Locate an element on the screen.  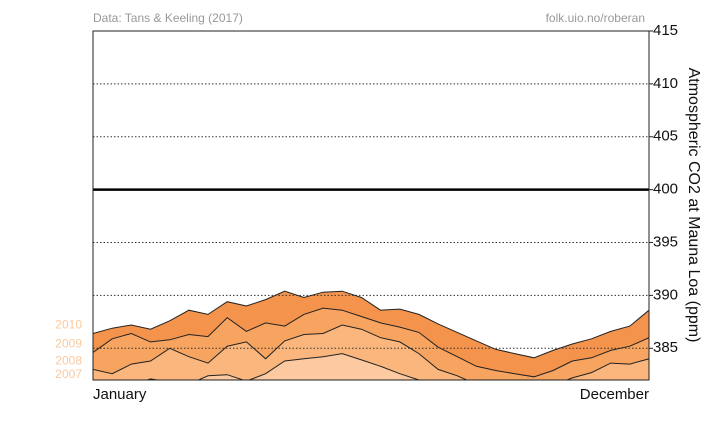
y-tick-label: 390 is located at coordinates (665, 294).